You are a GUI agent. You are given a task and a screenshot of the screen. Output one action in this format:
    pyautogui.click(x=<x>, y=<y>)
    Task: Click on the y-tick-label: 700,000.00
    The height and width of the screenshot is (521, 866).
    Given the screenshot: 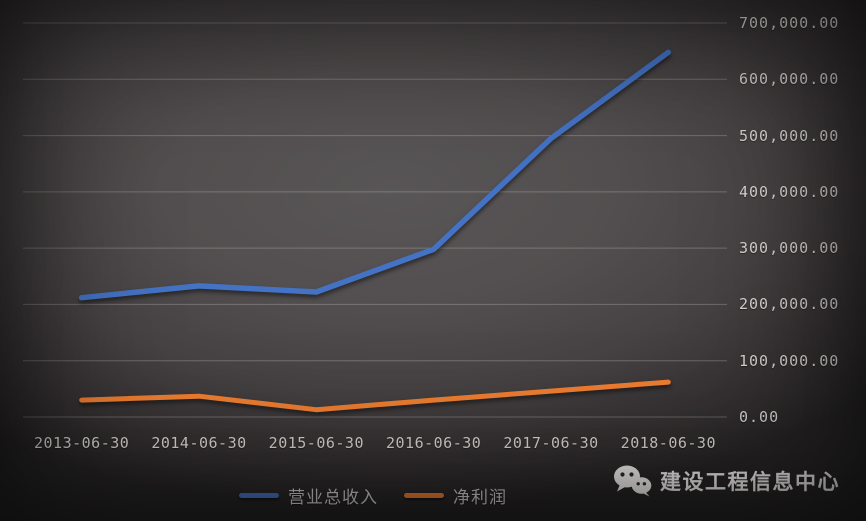 What is the action you would take?
    pyautogui.click(x=789, y=23)
    